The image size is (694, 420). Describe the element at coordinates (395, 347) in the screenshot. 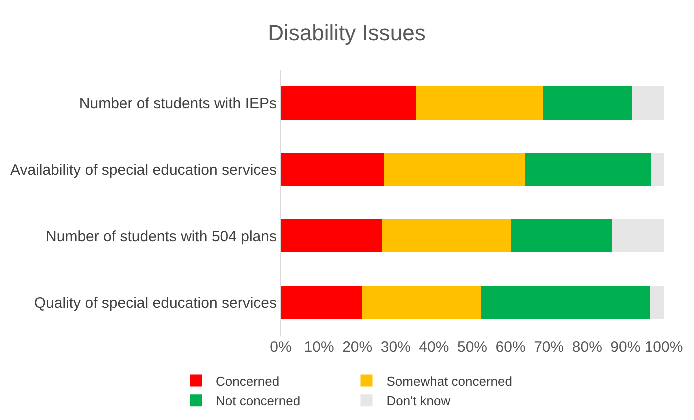

I see `x-tick-label: 30%` at that location.